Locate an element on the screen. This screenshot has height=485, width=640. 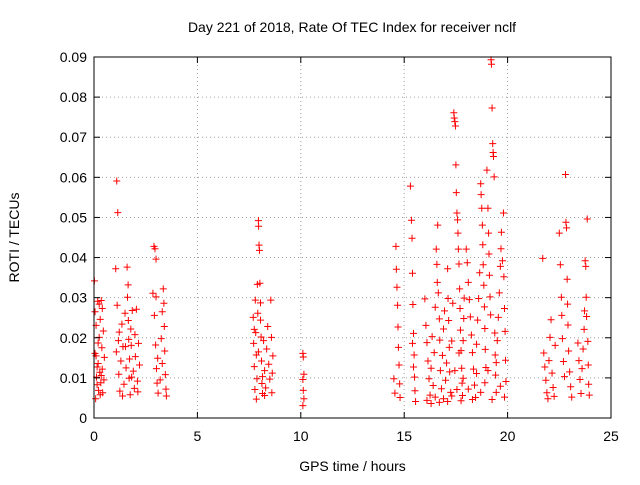
x-axis-title: GPS time / hours is located at coordinates (352, 466).